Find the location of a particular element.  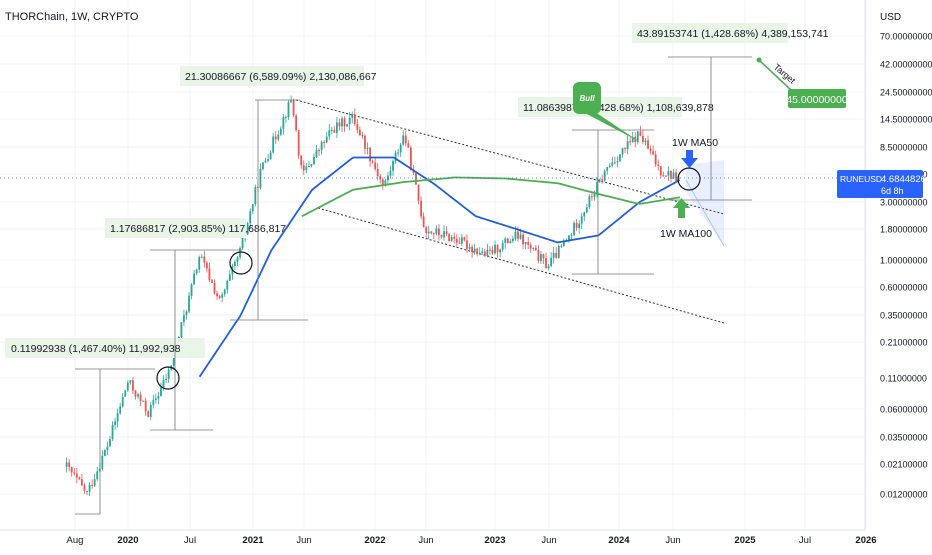

projection-zone is located at coordinates (705, 203).